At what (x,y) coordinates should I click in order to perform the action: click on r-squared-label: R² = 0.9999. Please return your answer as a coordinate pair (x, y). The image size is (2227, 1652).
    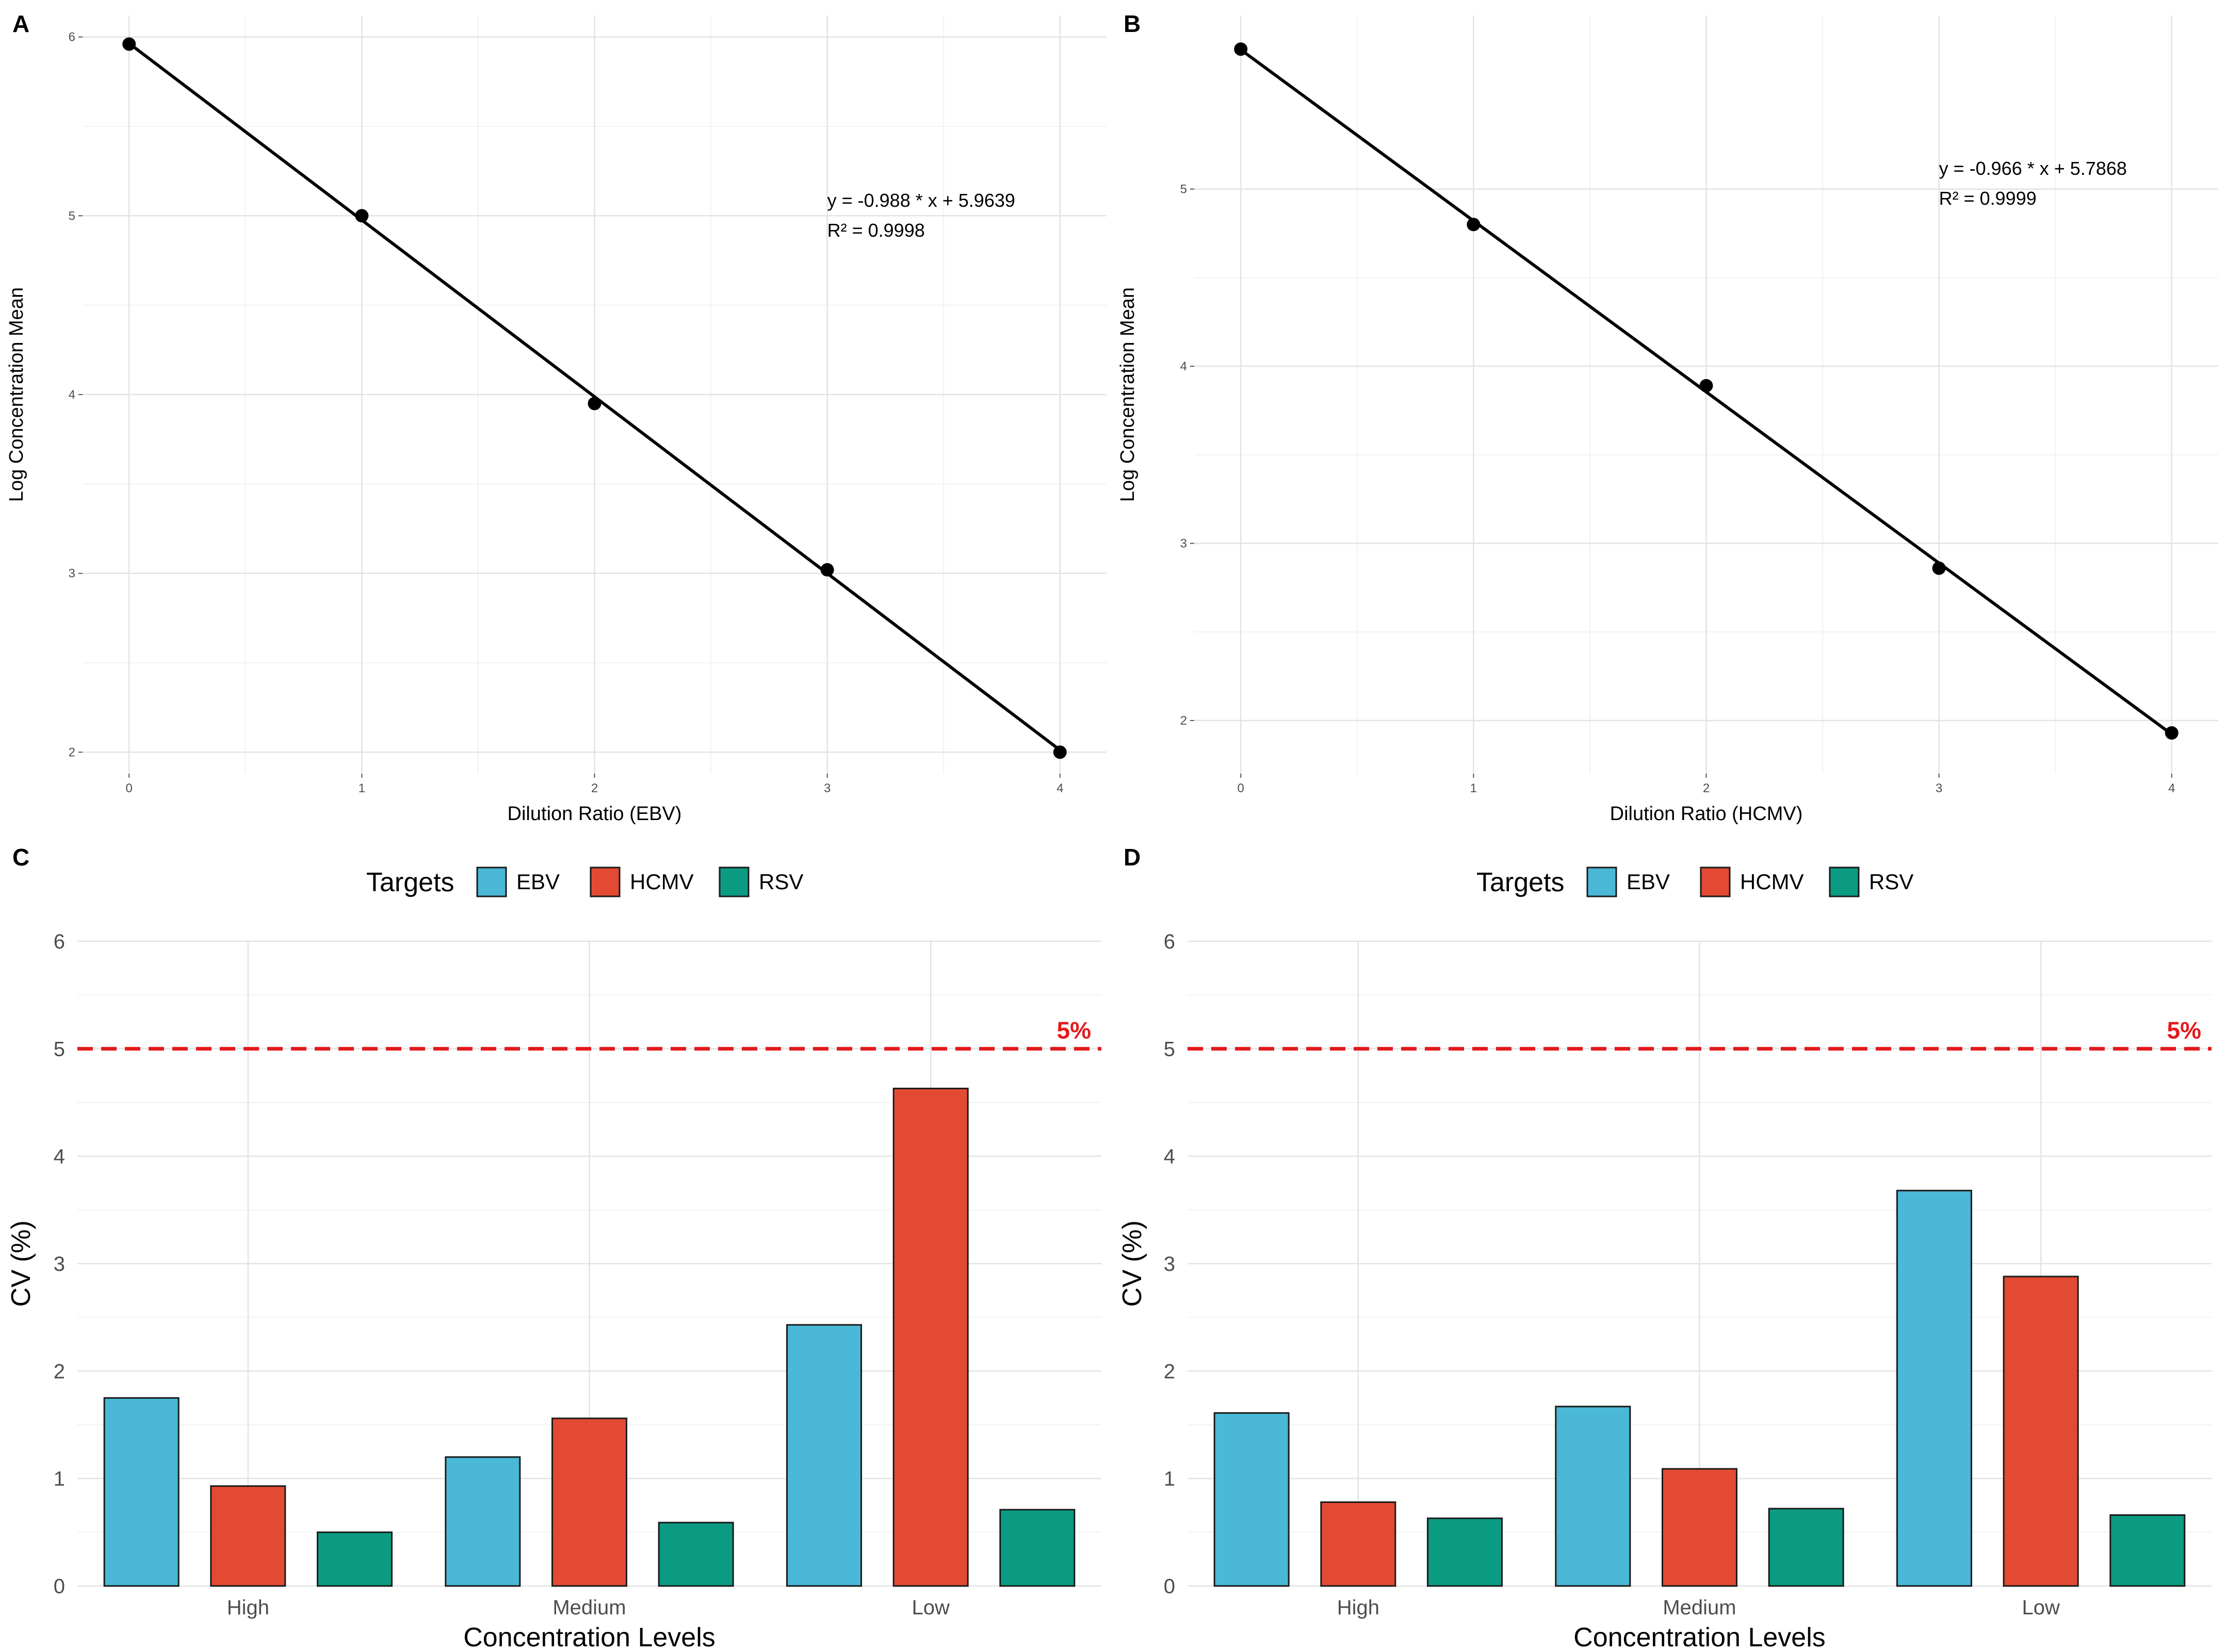
    Looking at the image, I should click on (1988, 198).